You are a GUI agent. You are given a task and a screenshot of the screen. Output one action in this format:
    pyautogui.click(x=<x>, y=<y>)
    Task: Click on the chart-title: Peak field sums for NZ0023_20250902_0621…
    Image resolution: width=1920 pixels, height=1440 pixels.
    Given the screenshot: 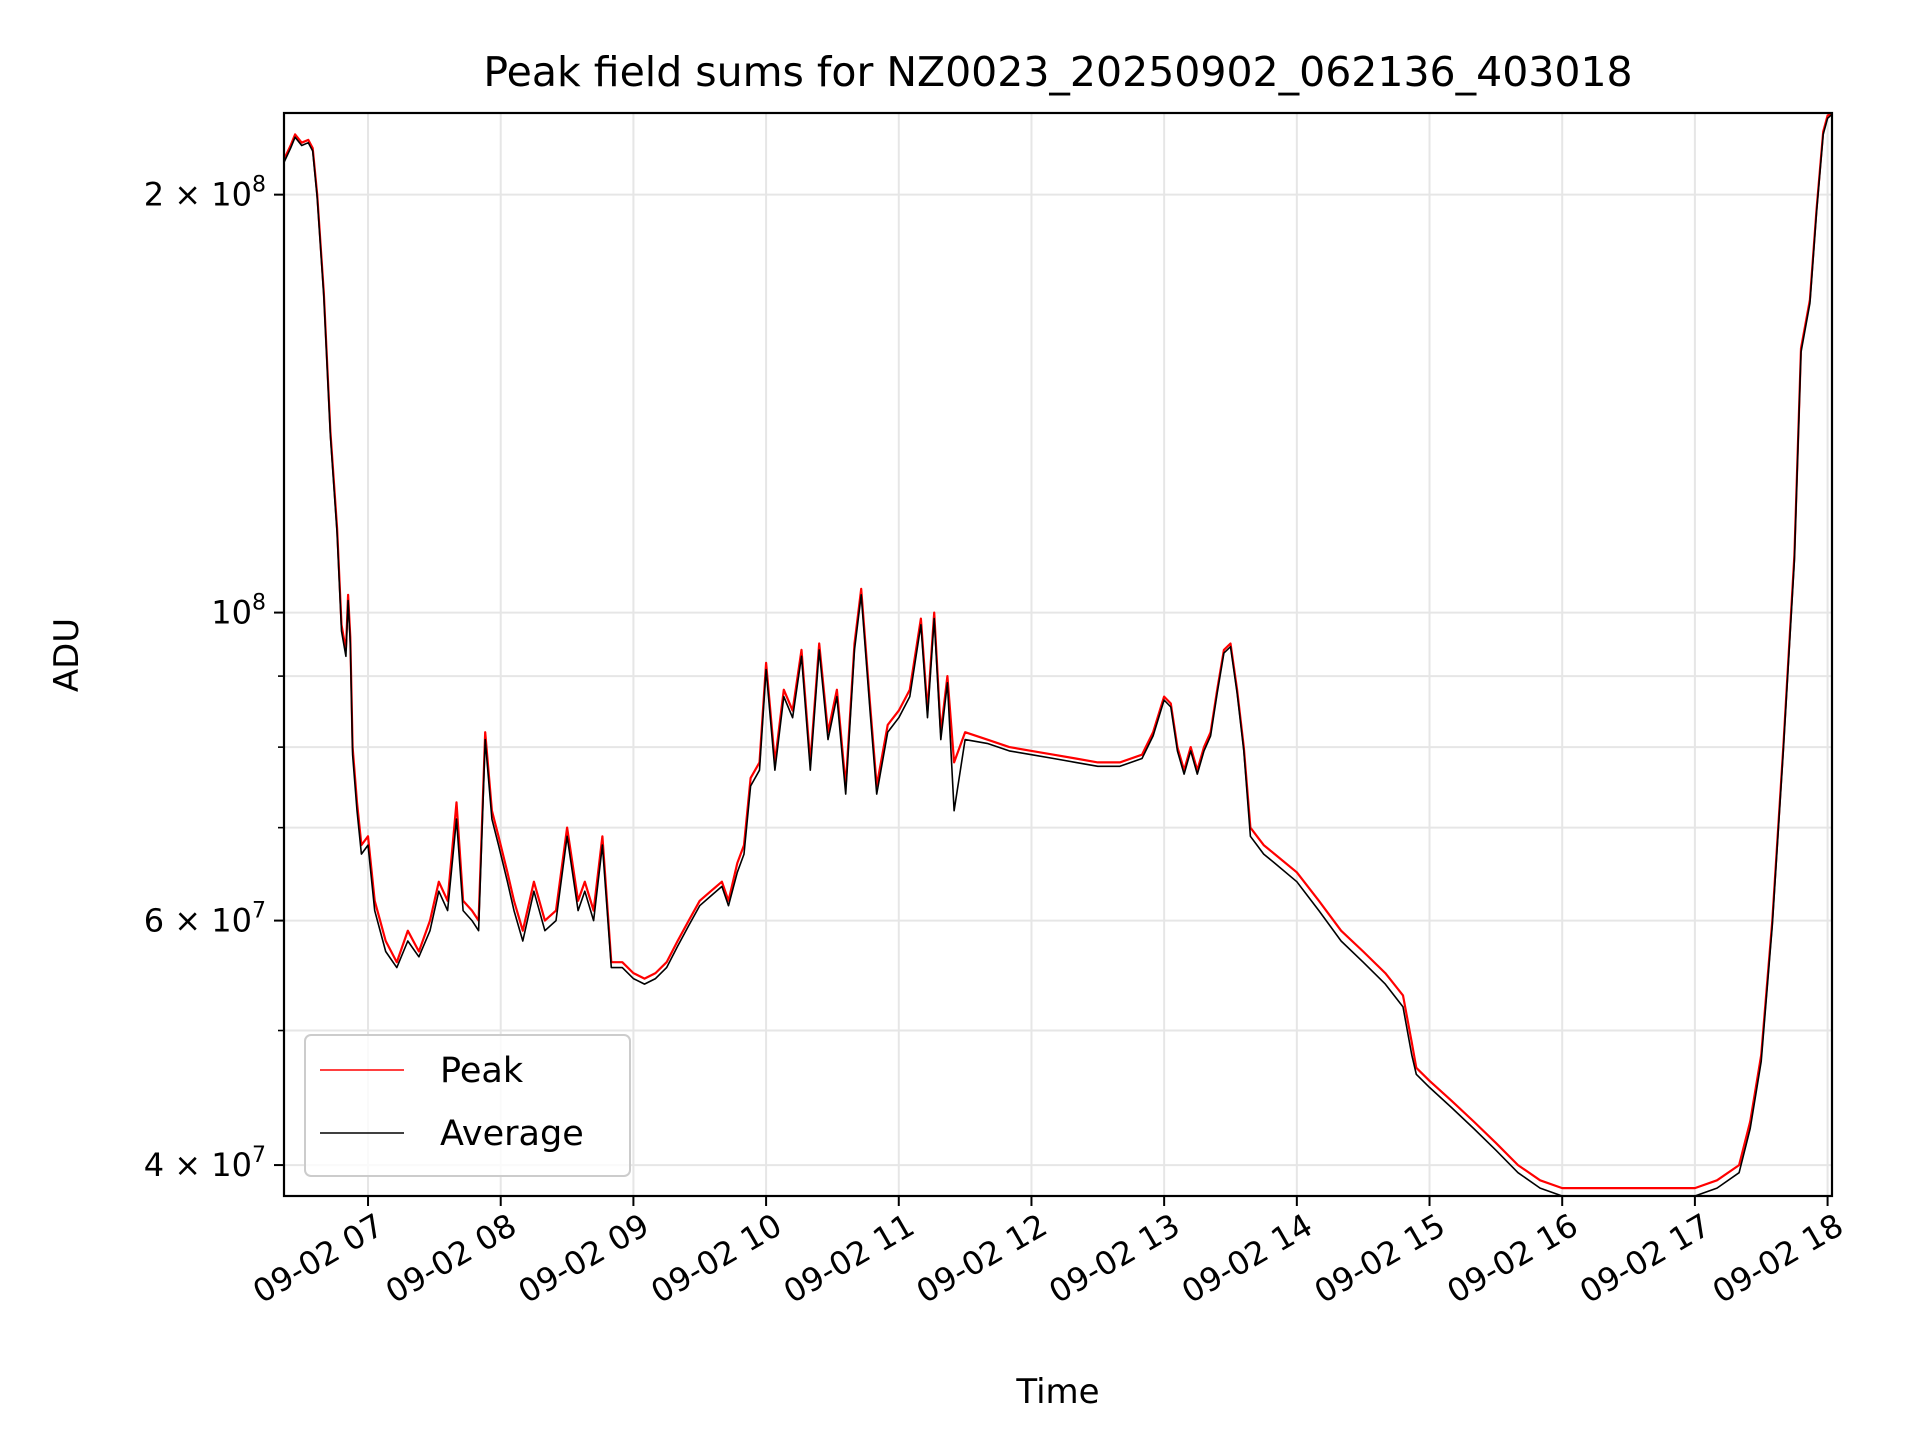 What is the action you would take?
    pyautogui.click(x=1057, y=72)
    